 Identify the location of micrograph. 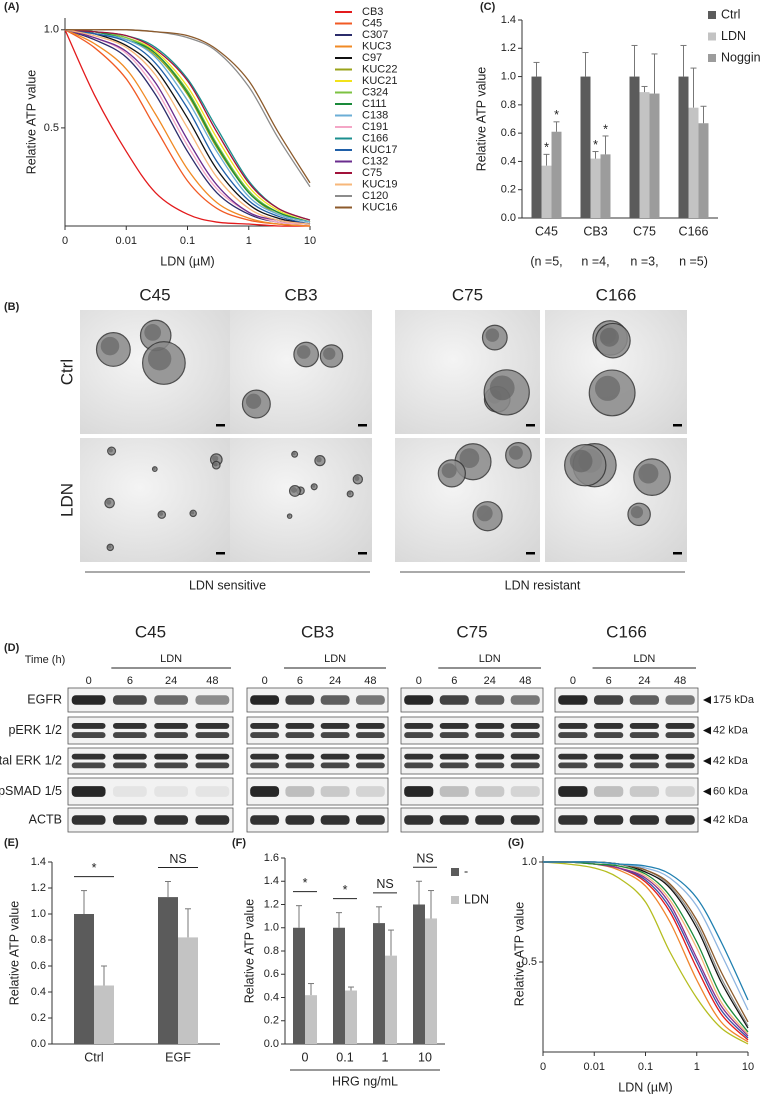
(155, 500).